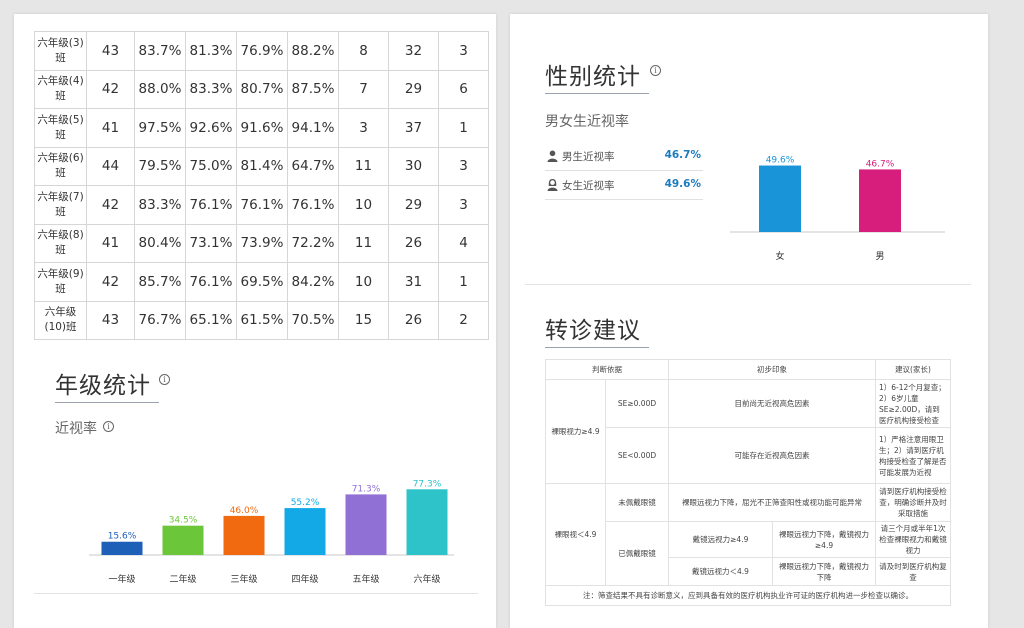 Image resolution: width=1024 pixels, height=628 pixels. Describe the element at coordinates (160, 320) in the screenshot. I see `rate-cell: 76.7%` at that location.